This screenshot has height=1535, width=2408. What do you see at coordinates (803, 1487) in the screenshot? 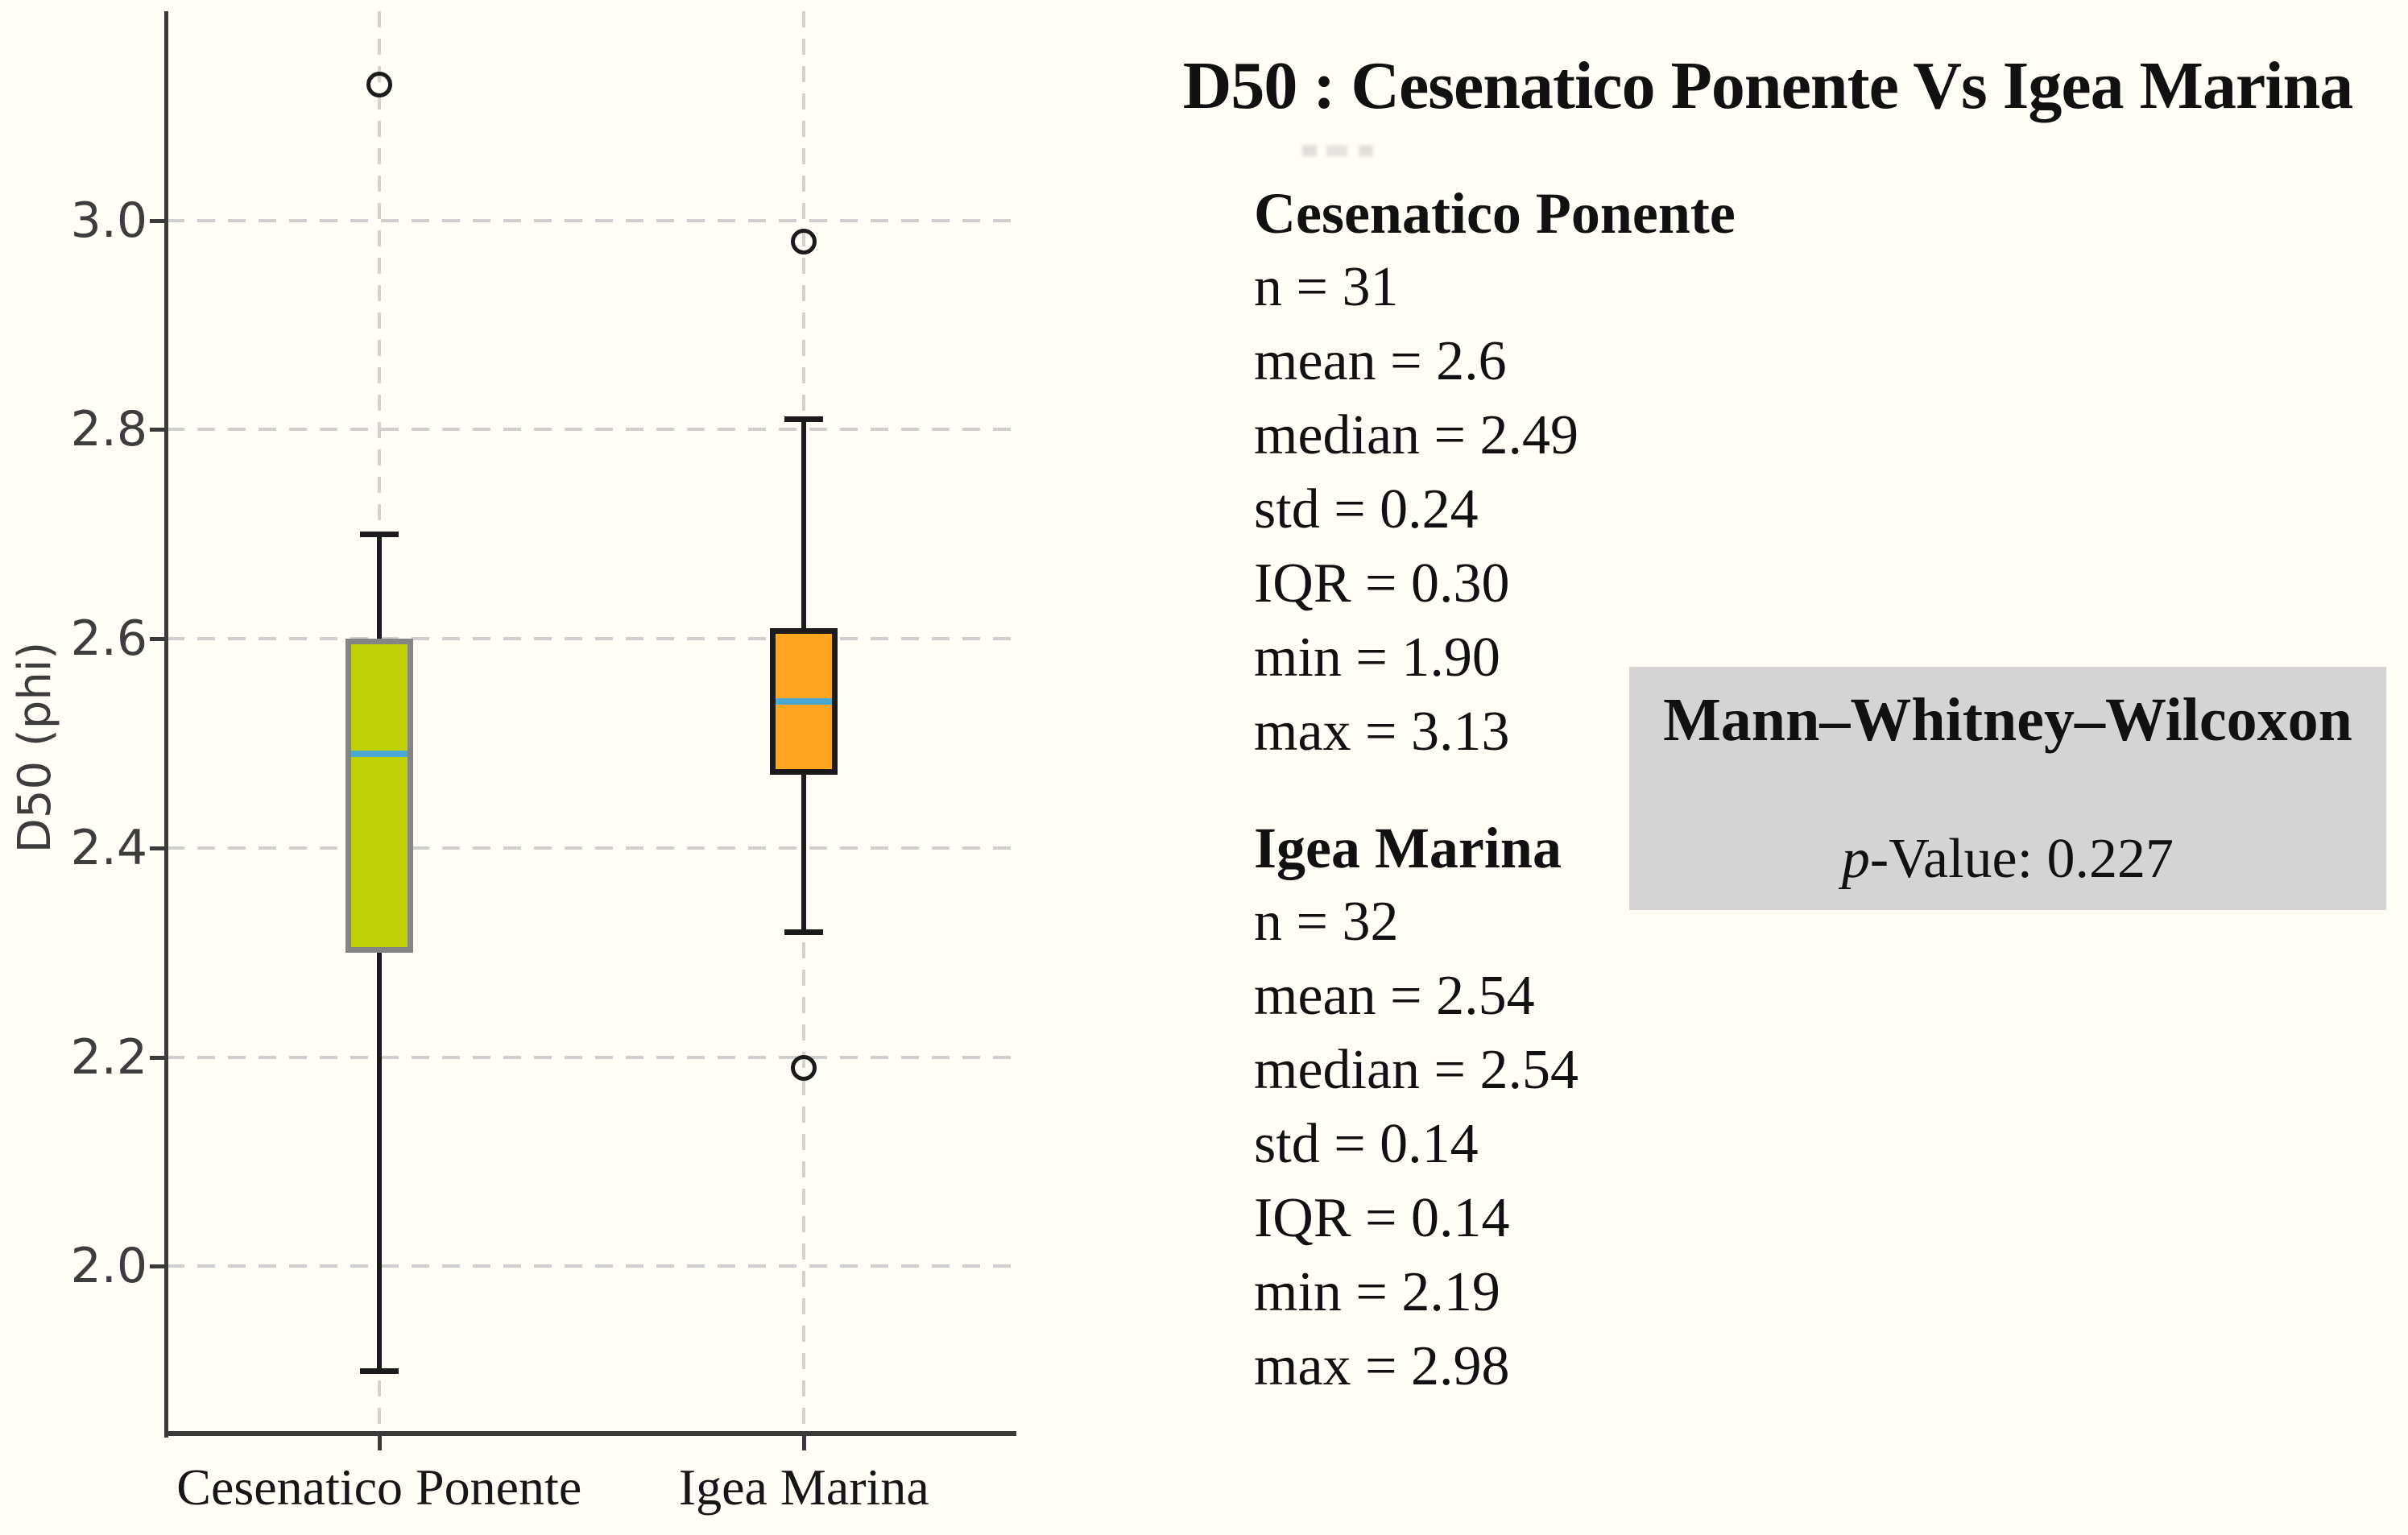
I see `x-tick-label: Igea Marina` at bounding box center [803, 1487].